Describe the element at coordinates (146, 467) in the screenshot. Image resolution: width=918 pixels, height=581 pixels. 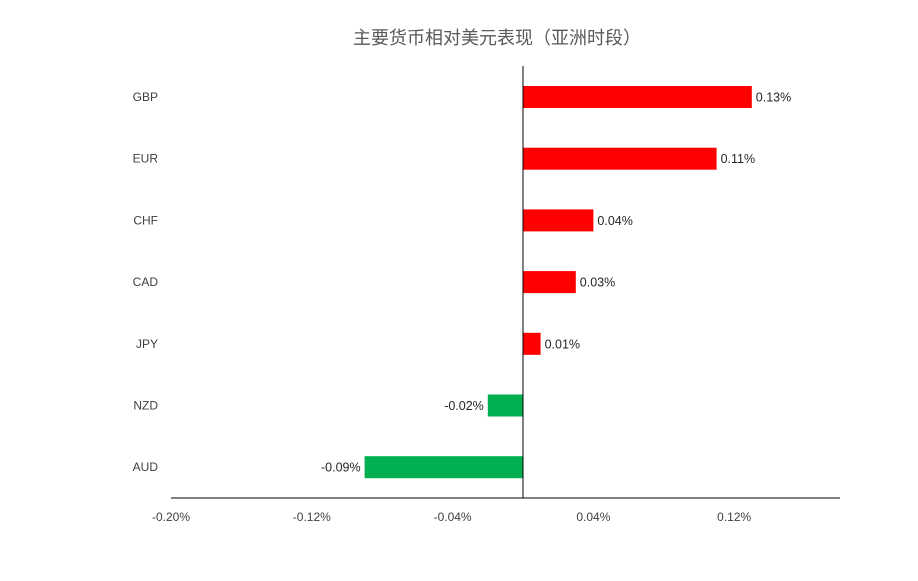
I see `category-label-aud: AUD` at that location.